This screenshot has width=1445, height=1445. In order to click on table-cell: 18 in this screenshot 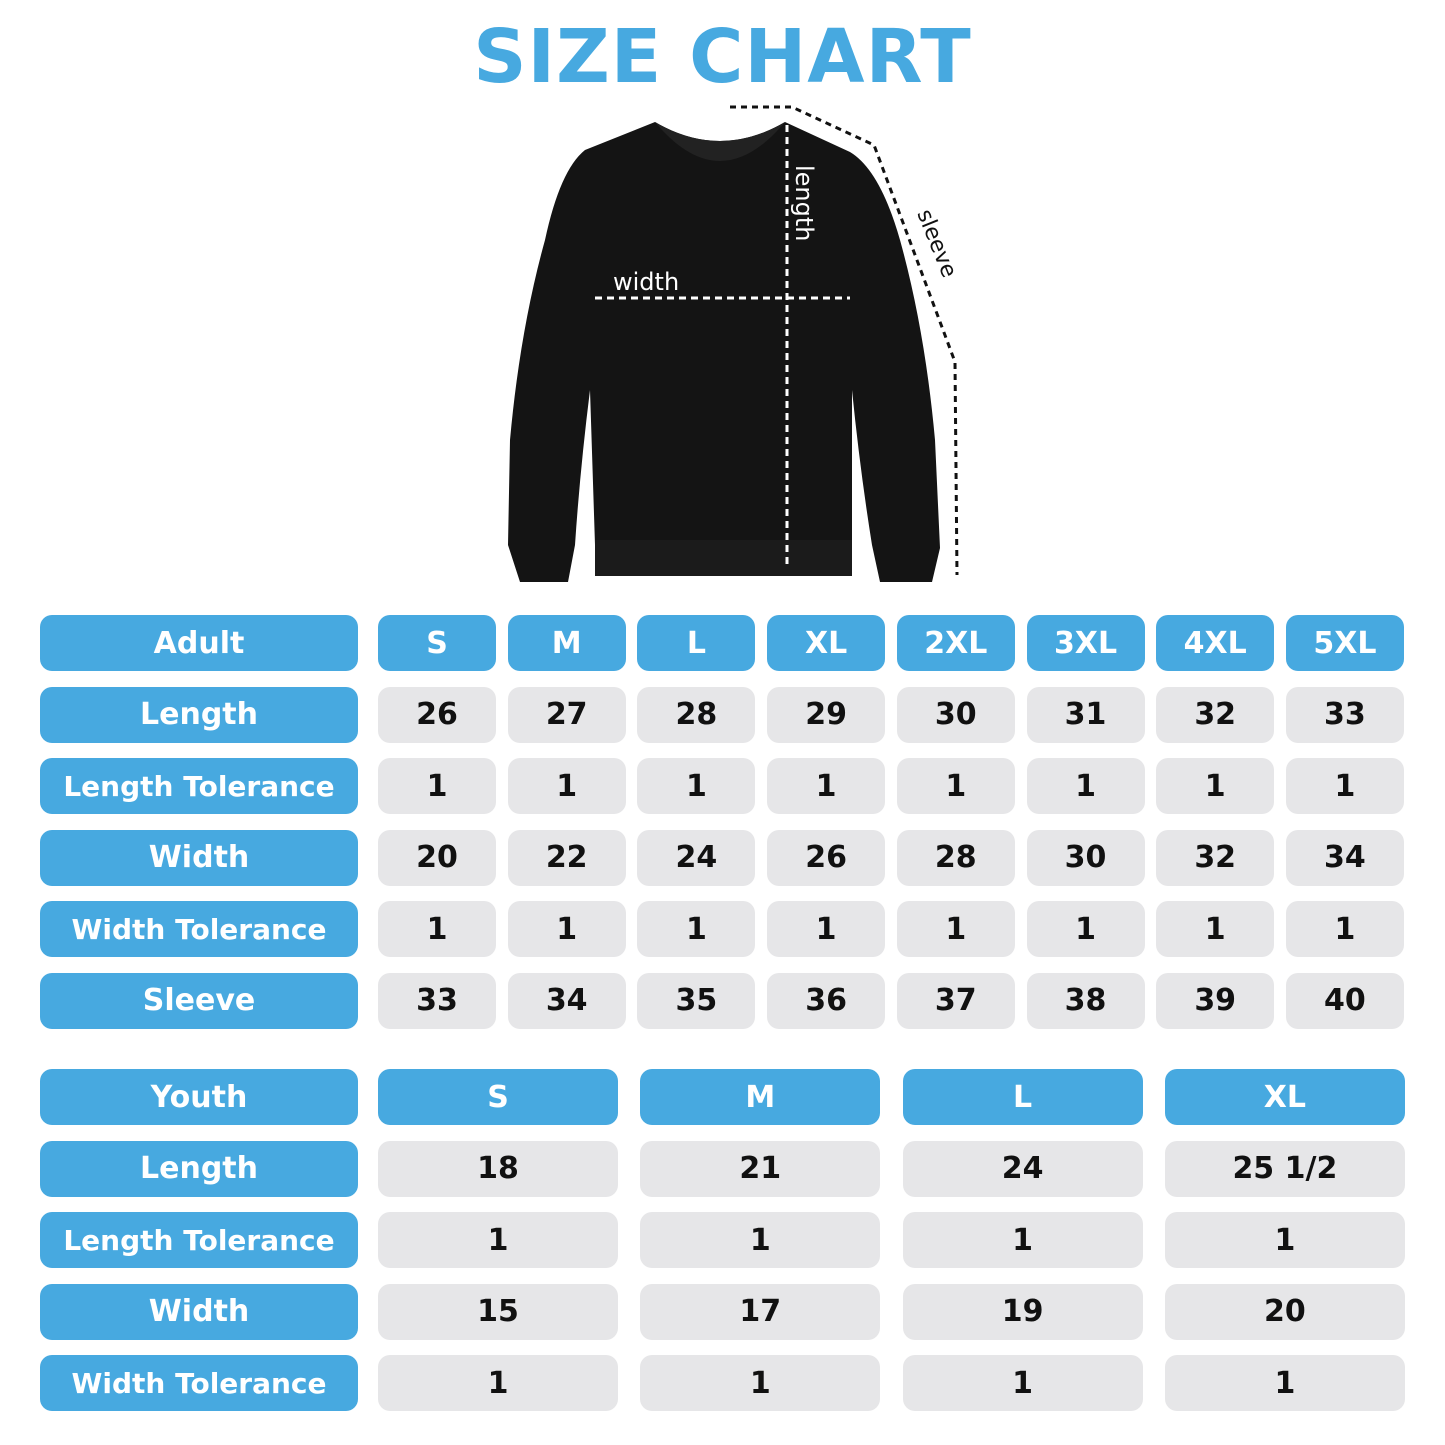, I will do `click(498, 1168)`.